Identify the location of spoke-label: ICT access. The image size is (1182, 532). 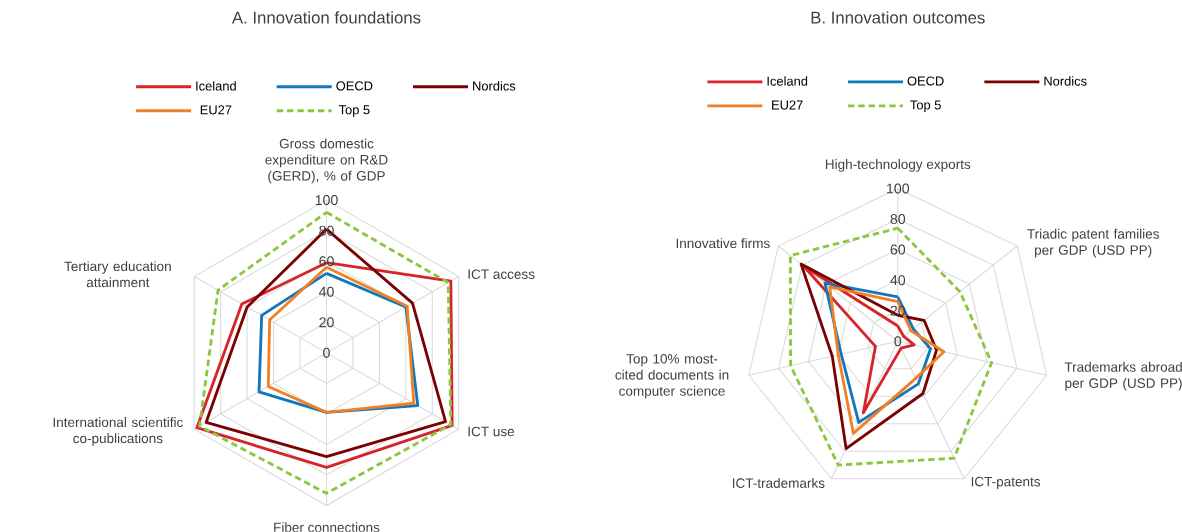
(501, 274).